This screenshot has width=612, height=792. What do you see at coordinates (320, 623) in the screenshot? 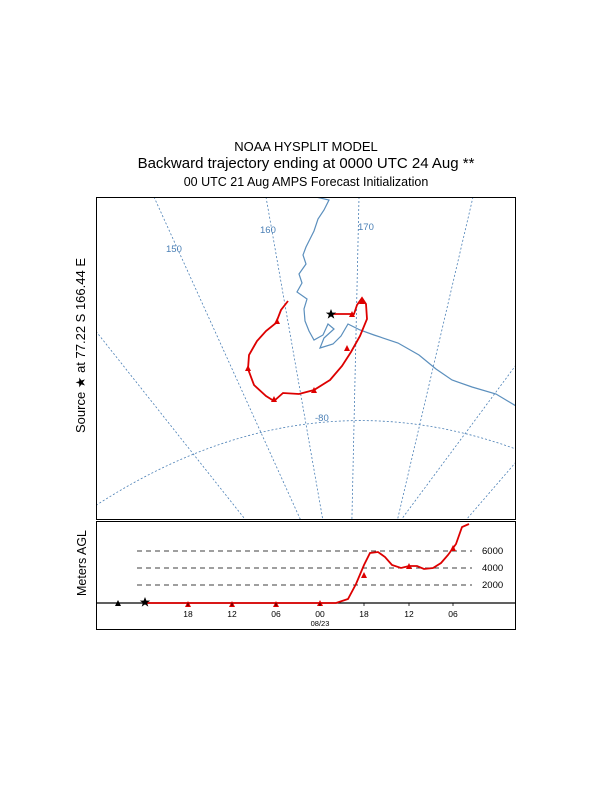
I see `date-label: 08/23` at bounding box center [320, 623].